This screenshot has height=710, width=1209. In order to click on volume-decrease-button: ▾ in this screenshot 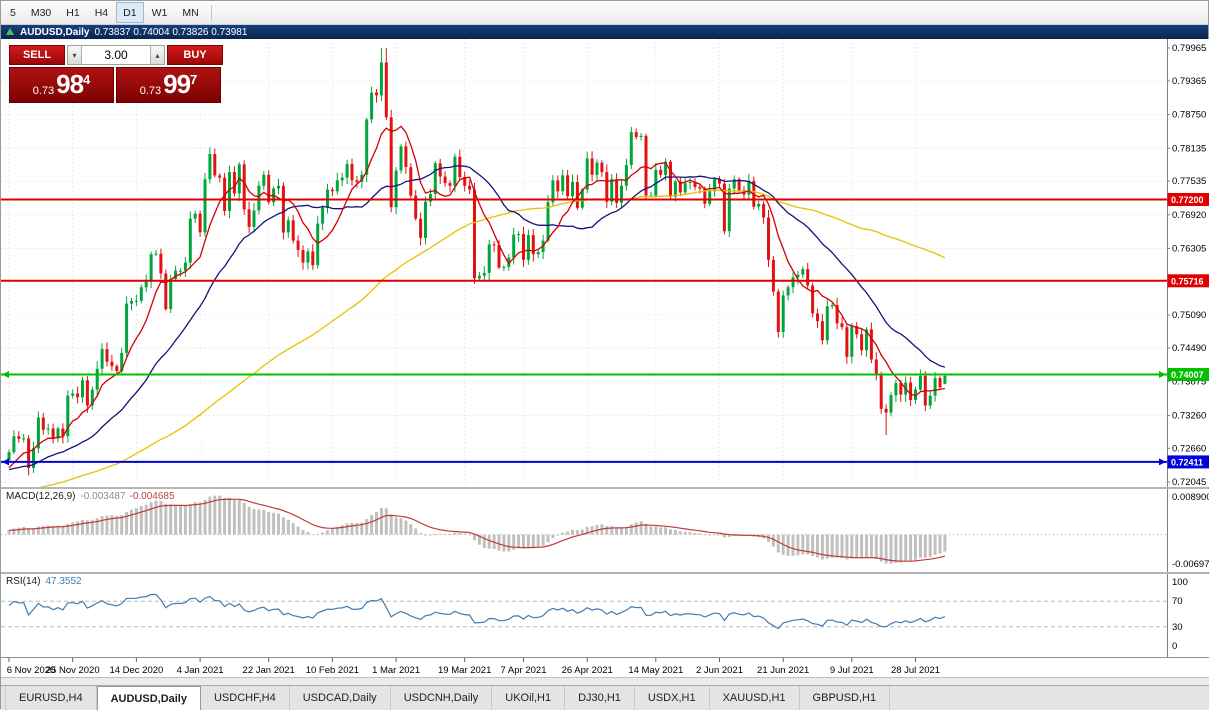, I will do `click(75, 55)`.